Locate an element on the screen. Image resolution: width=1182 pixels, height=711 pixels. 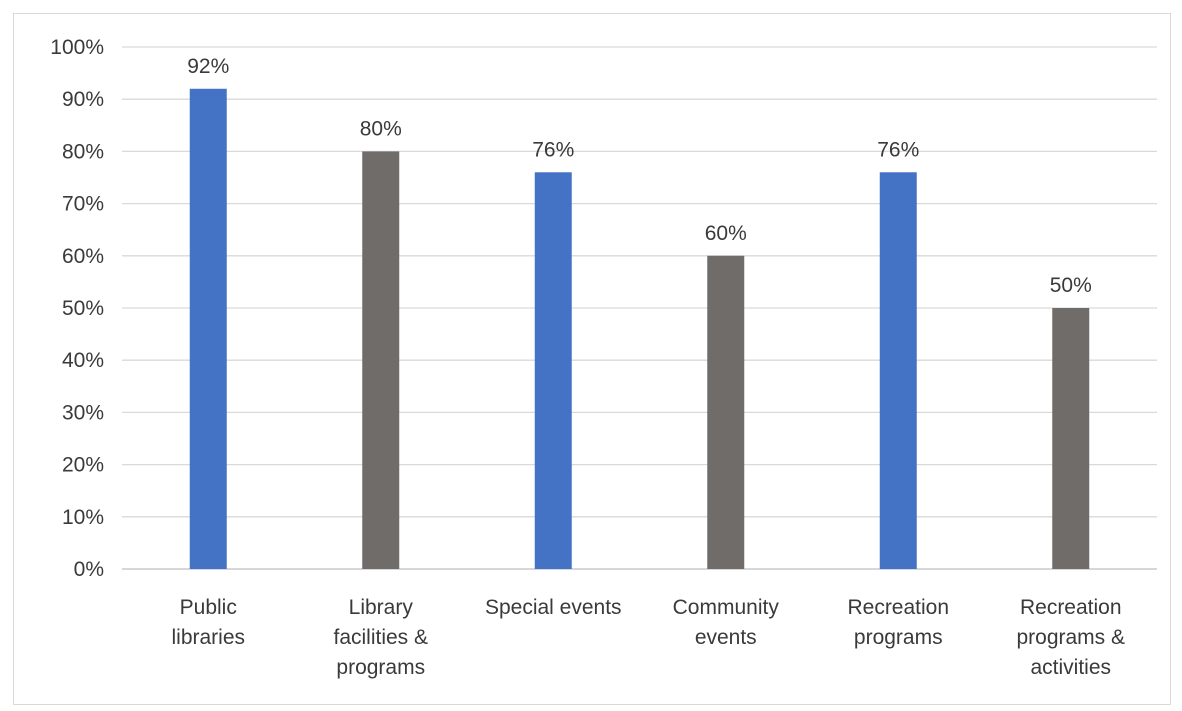
data-label: 60% is located at coordinates (726, 233).